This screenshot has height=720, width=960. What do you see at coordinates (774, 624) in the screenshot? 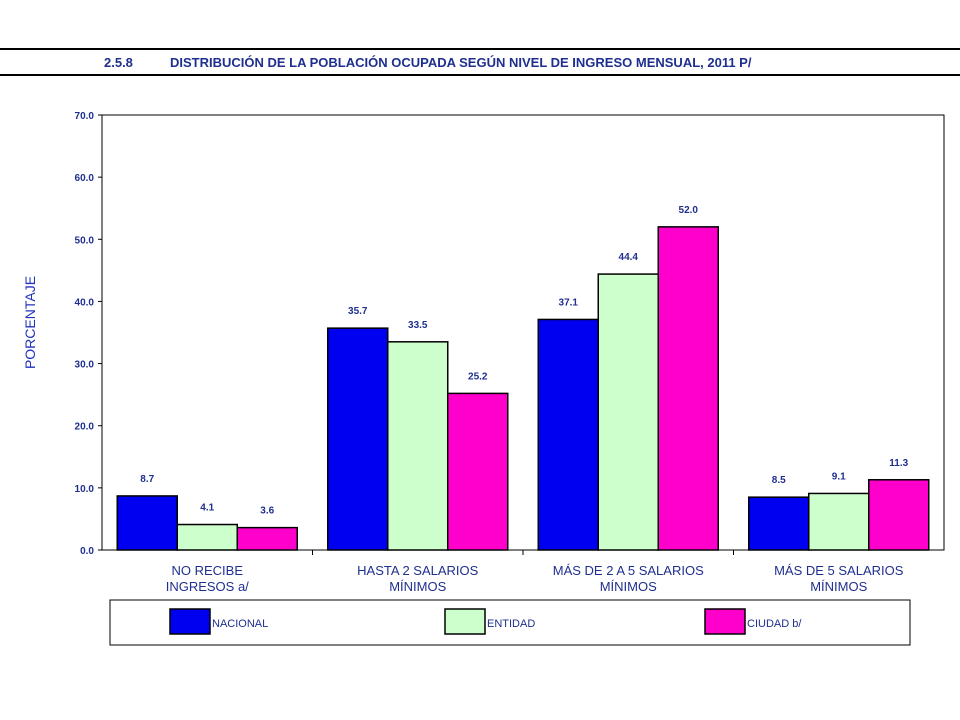
I see `legend-label: CIUDAD b/` at bounding box center [774, 624].